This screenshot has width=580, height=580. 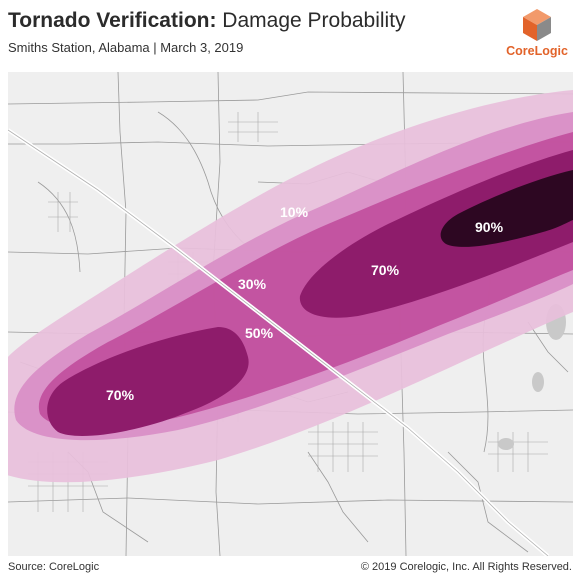 I want to click on label-10: 10%, so click(x=294, y=212).